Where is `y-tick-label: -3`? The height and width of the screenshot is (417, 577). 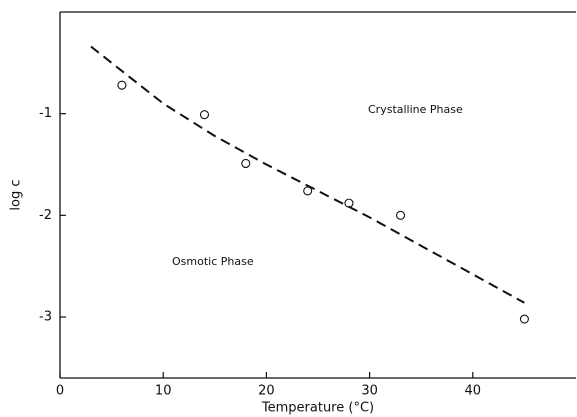 y-tick-label: -3 is located at coordinates (45, 317).